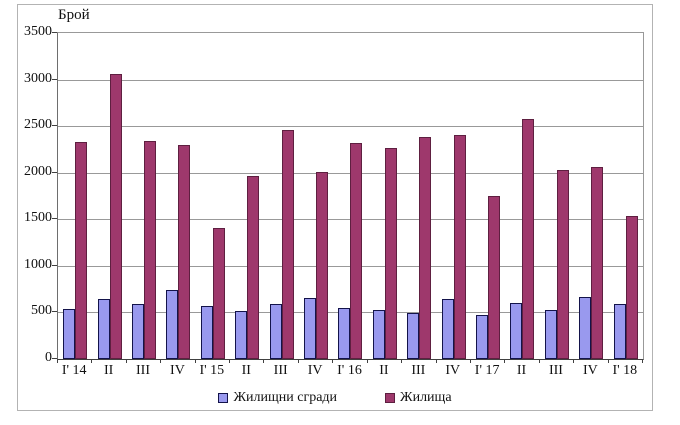 The width and height of the screenshot is (680, 425). I want to click on bar-dwellings-I18, so click(631, 287).